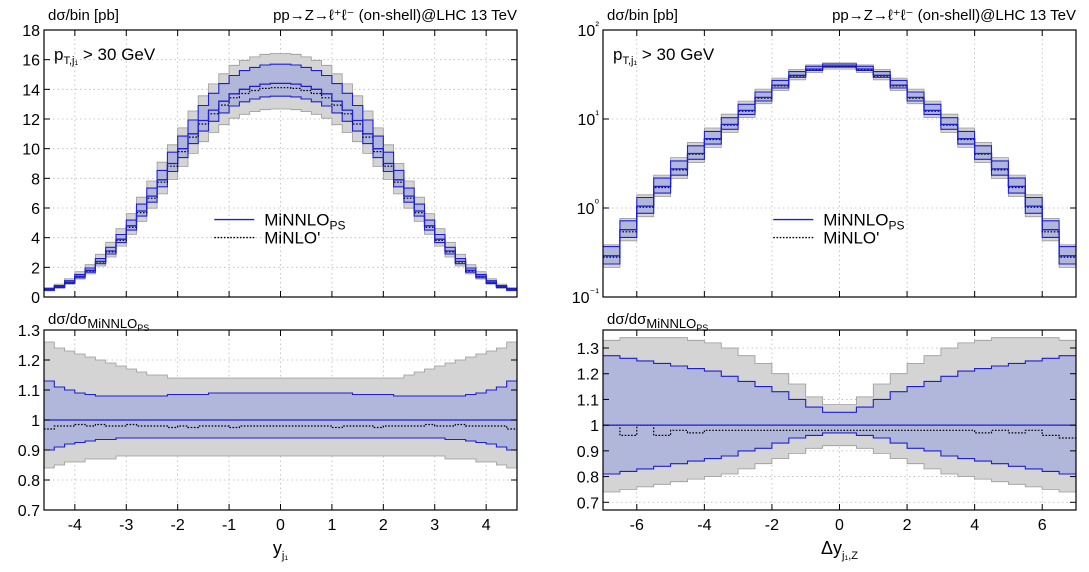 The width and height of the screenshot is (1089, 572). What do you see at coordinates (1042, 525) in the screenshot?
I see `x-tick-label: 6` at bounding box center [1042, 525].